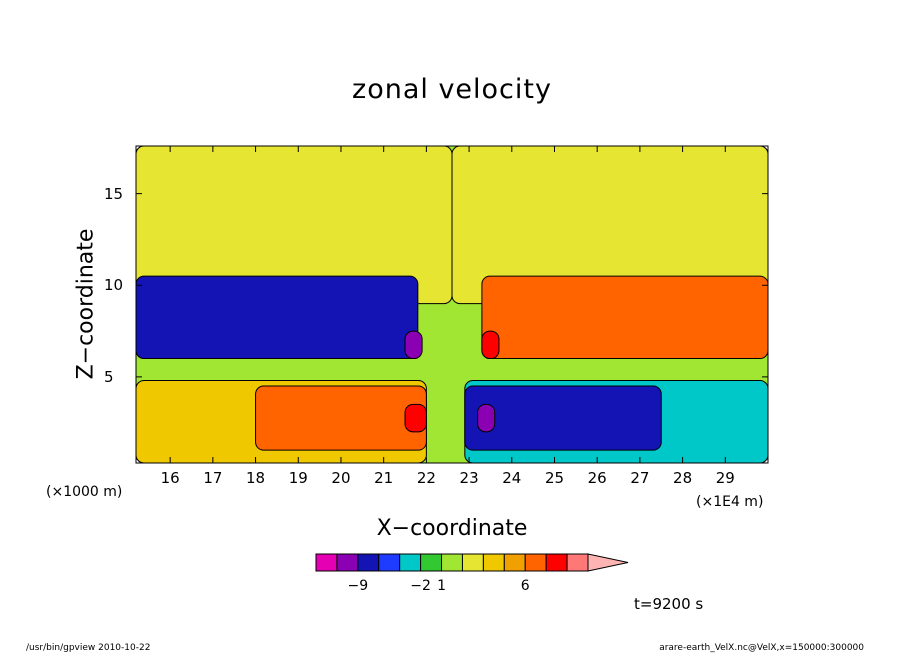 The image size is (904, 654). What do you see at coordinates (420, 586) in the screenshot?
I see `colorbar-label: −2` at bounding box center [420, 586].